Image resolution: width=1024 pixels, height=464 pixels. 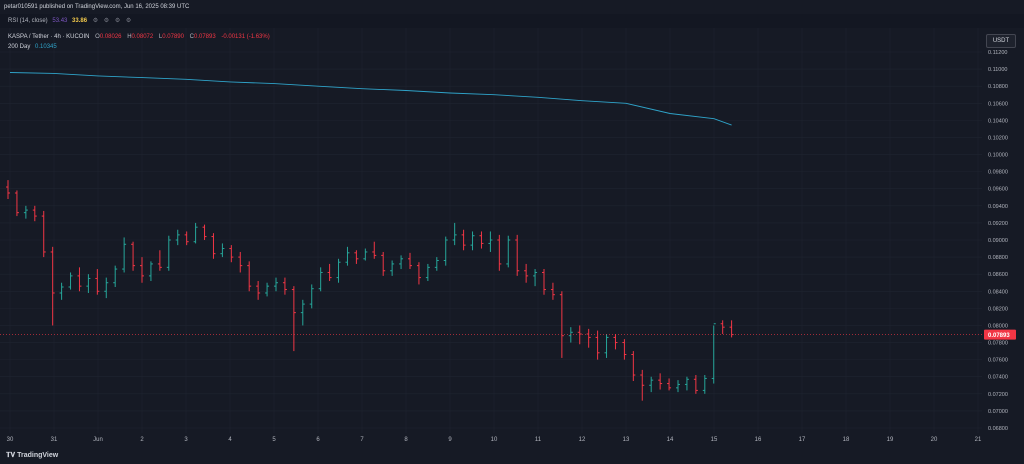 What do you see at coordinates (998, 104) in the screenshot?
I see `price-tick-label: 0.10600` at bounding box center [998, 104].